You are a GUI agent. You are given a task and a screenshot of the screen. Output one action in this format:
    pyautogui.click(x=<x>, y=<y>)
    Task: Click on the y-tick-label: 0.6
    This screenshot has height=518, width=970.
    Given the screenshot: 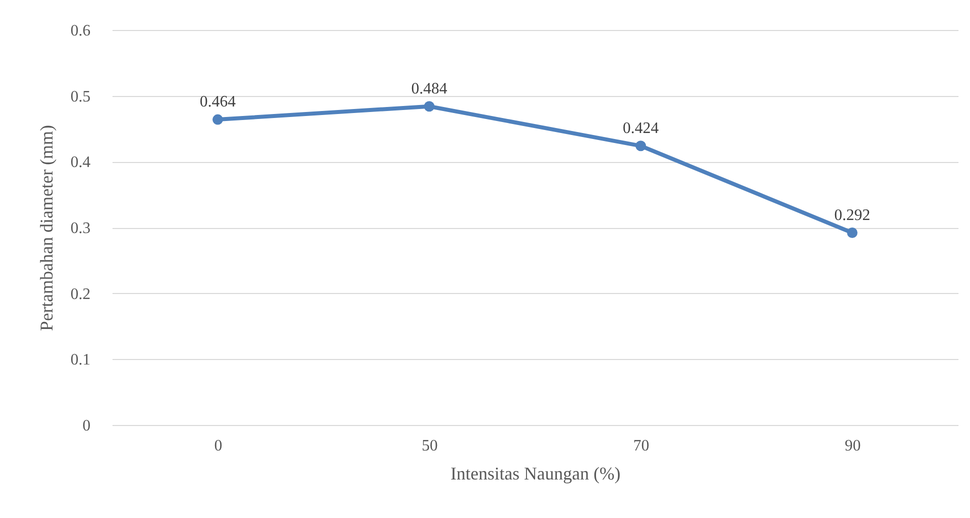 What is the action you would take?
    pyautogui.click(x=80, y=31)
    